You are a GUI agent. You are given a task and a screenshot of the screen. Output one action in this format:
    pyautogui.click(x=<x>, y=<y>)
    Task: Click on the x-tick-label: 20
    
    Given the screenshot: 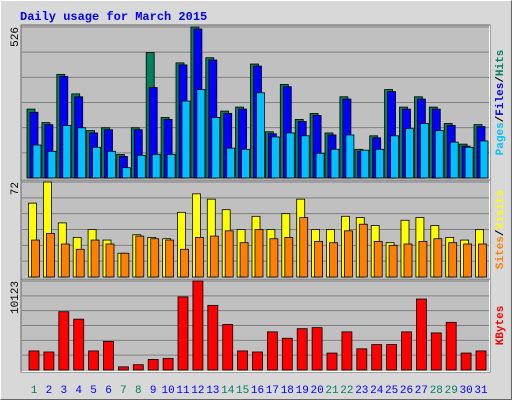 What is the action you would take?
    pyautogui.click(x=316, y=391)
    